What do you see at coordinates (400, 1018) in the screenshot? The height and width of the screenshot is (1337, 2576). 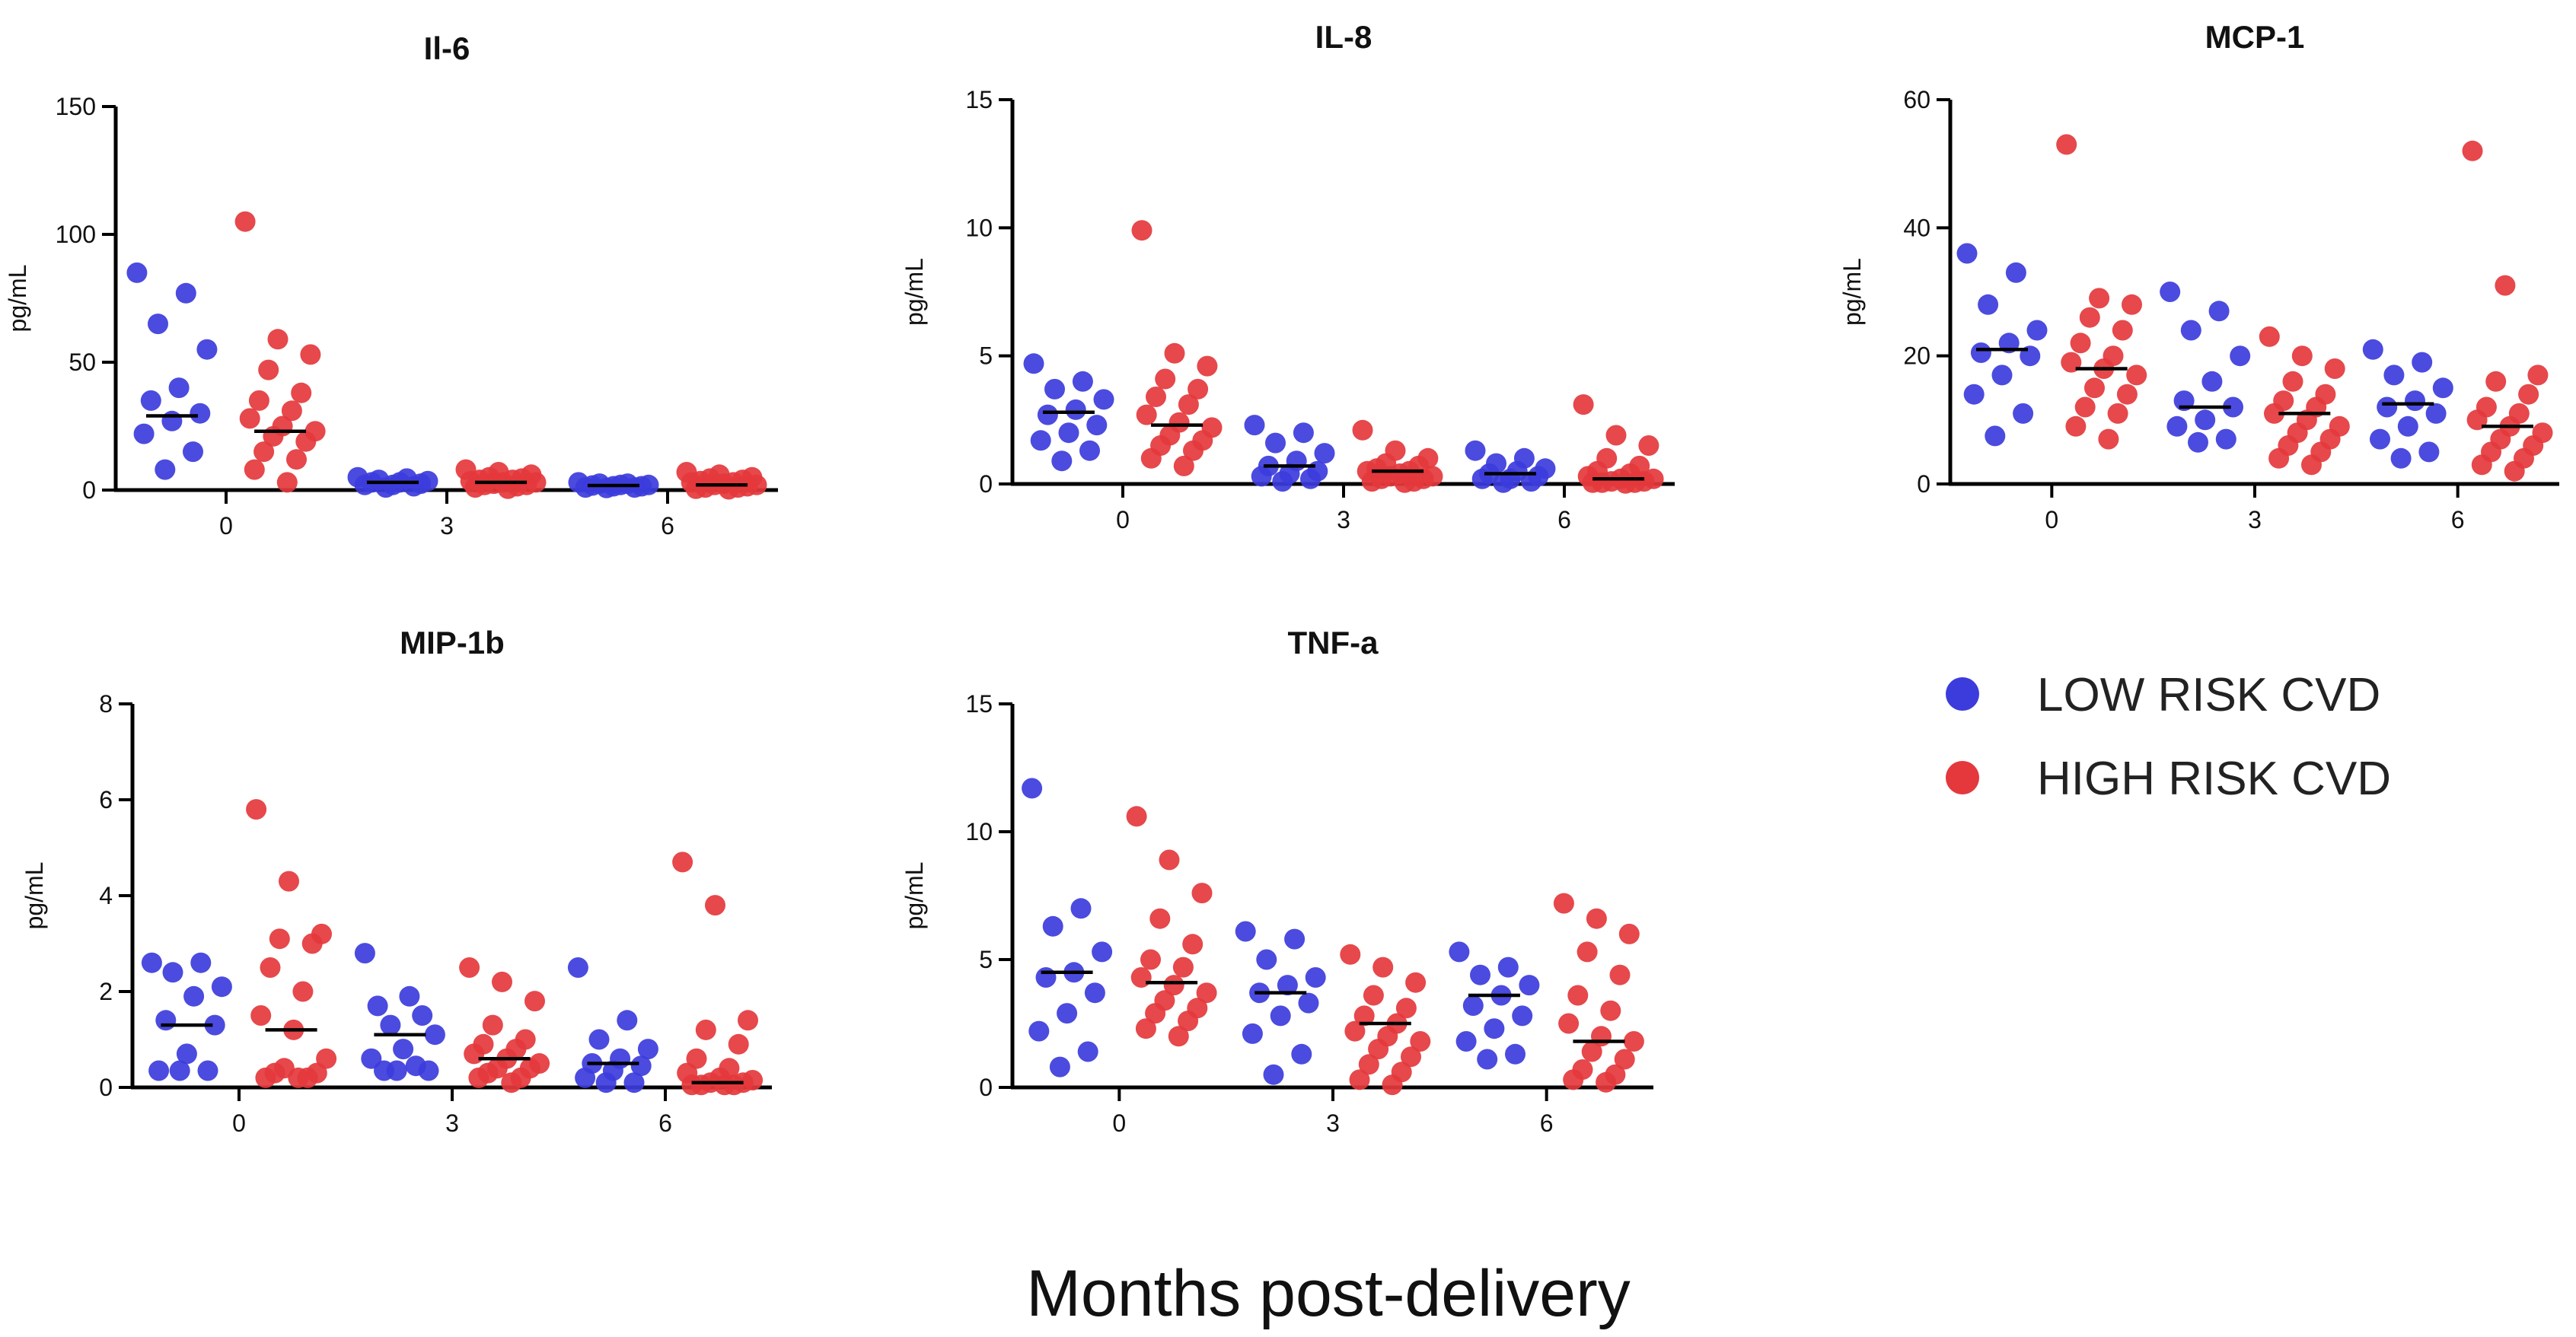 I see `series-low-risk-cvd` at bounding box center [400, 1018].